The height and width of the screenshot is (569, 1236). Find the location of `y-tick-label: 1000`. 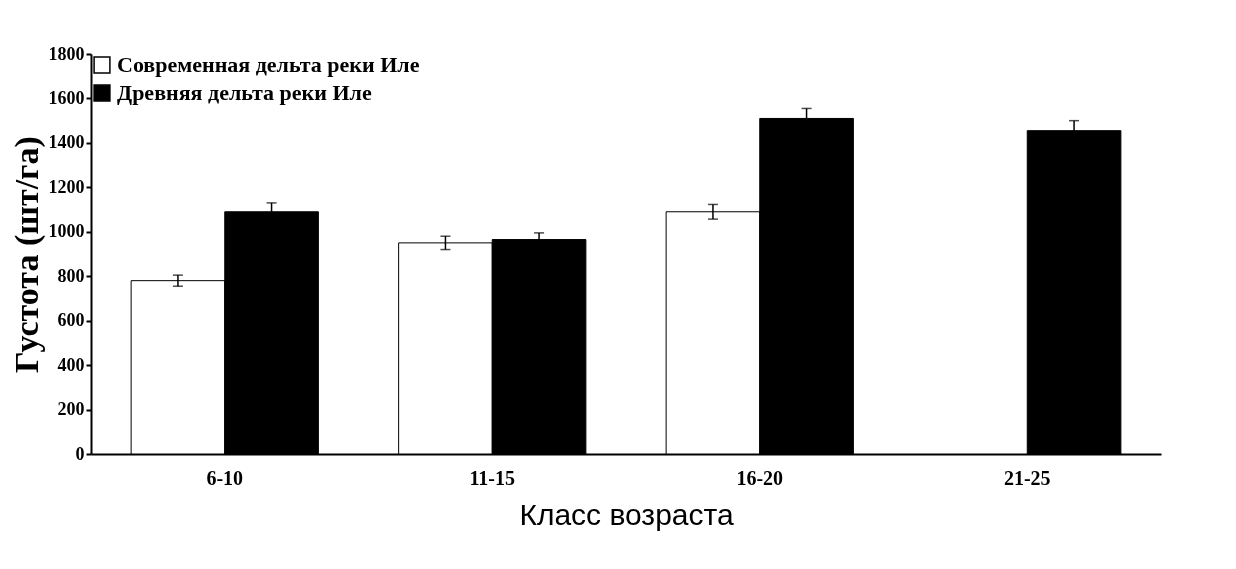

y-tick-label: 1000 is located at coordinates (66, 231).